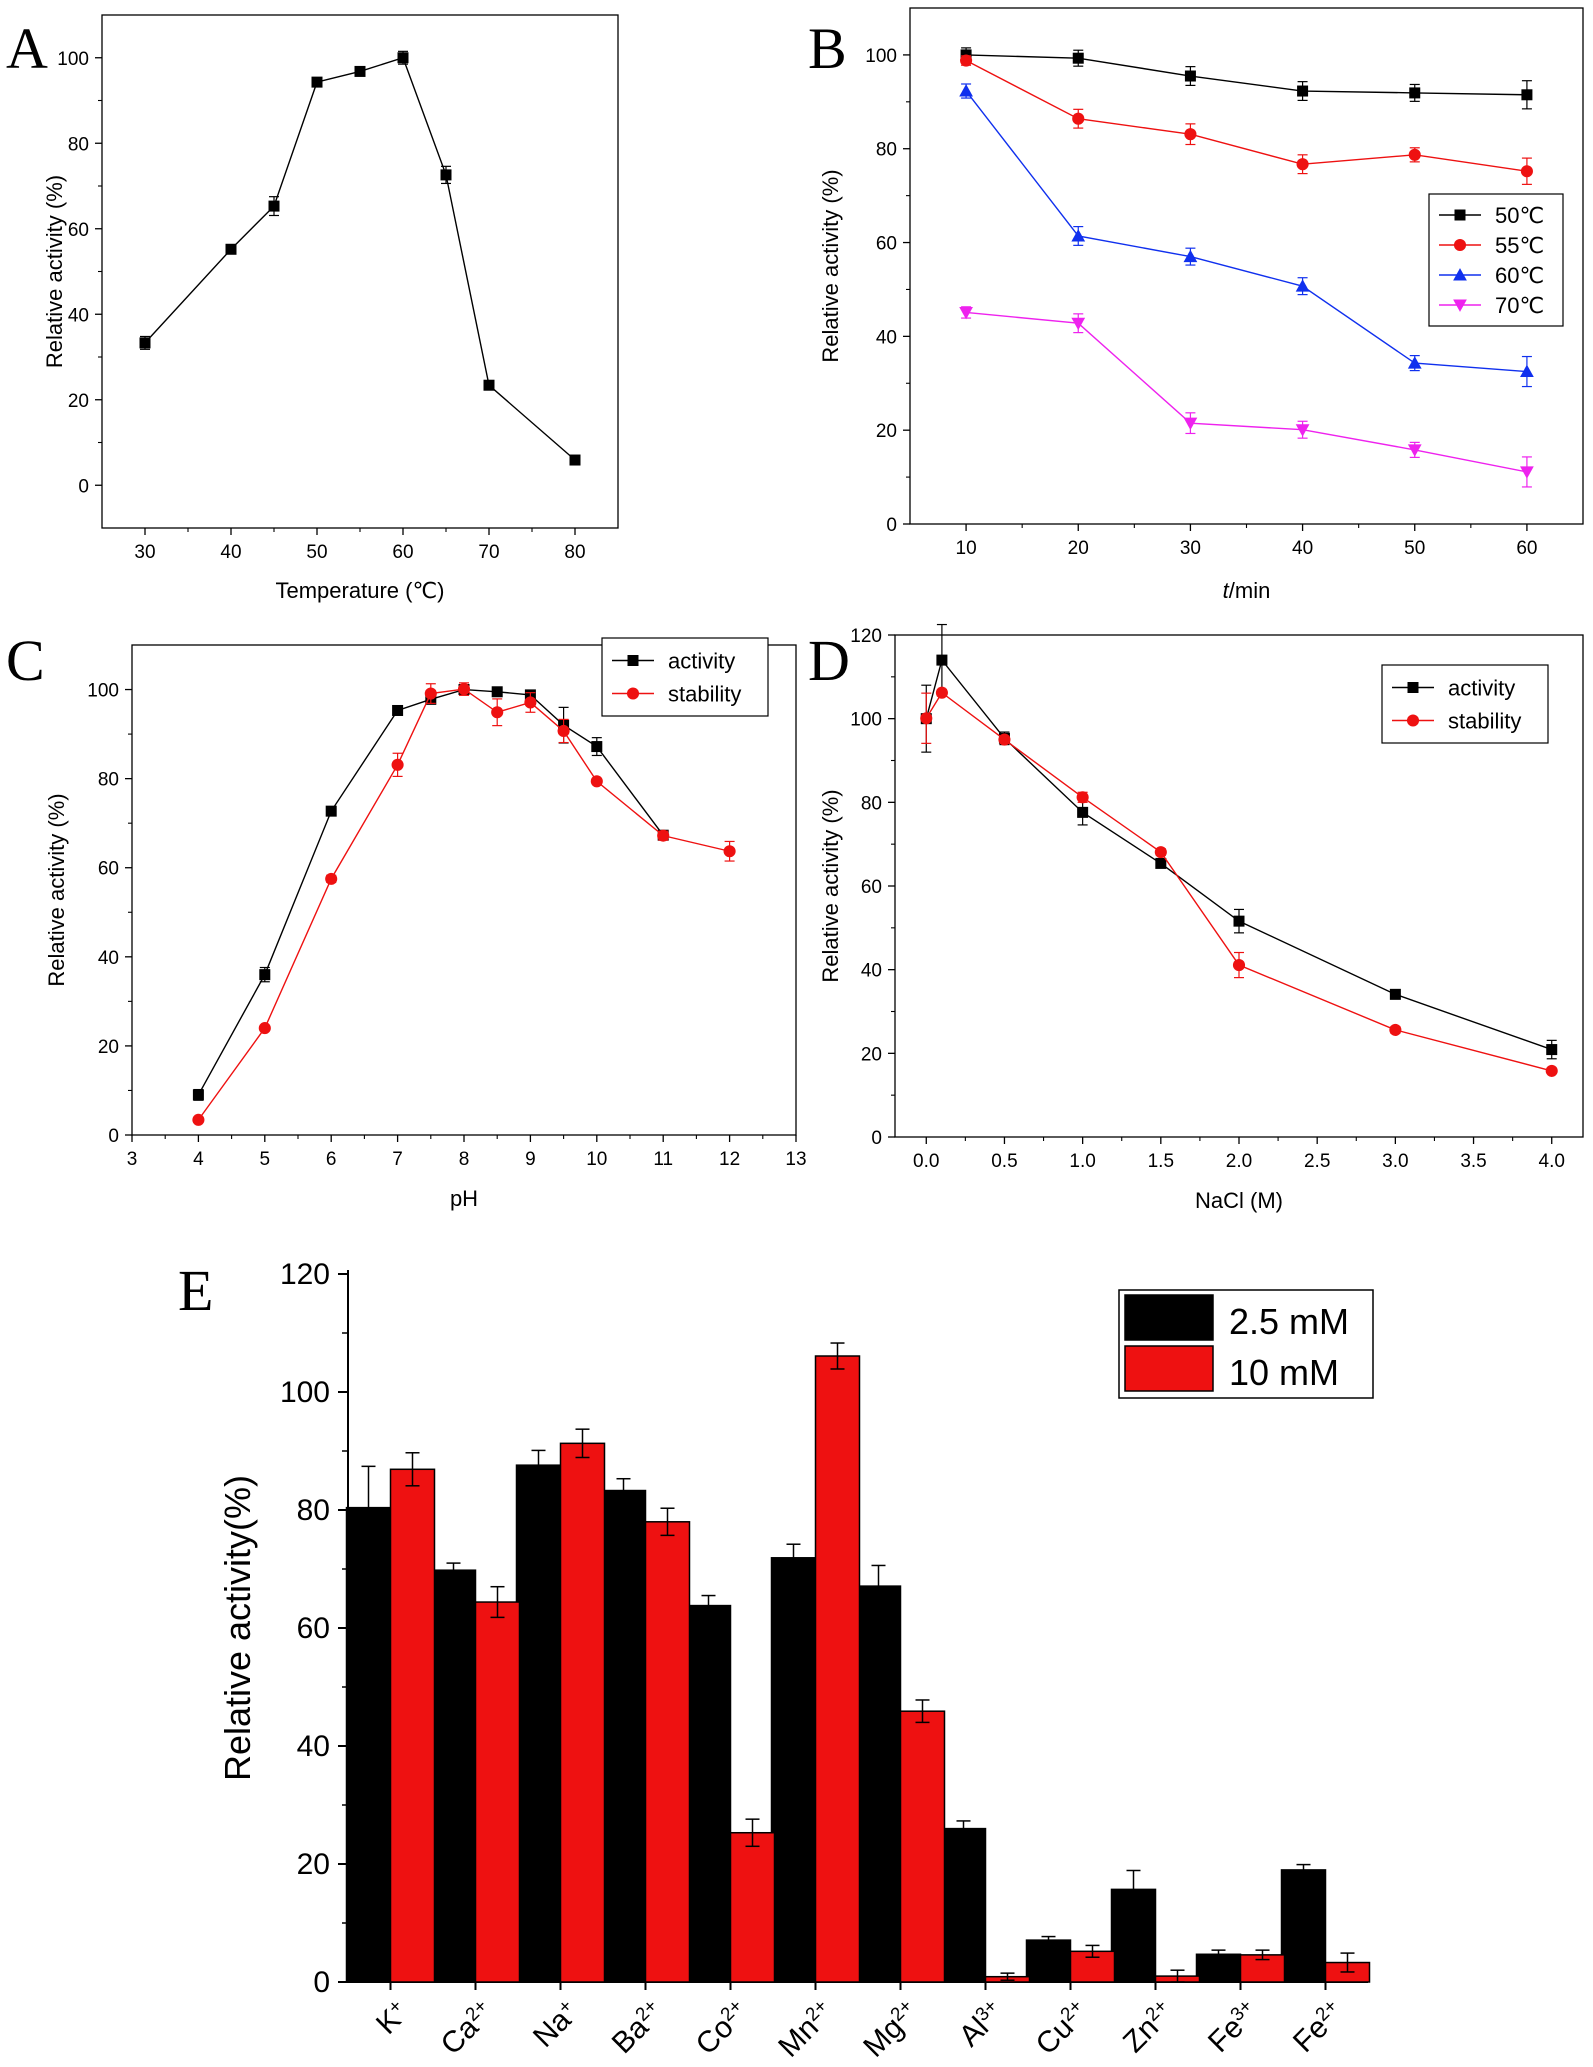 This screenshot has height=2067, width=1593. Describe the element at coordinates (1519, 275) in the screenshot. I see `legend-label: 60℃` at that location.